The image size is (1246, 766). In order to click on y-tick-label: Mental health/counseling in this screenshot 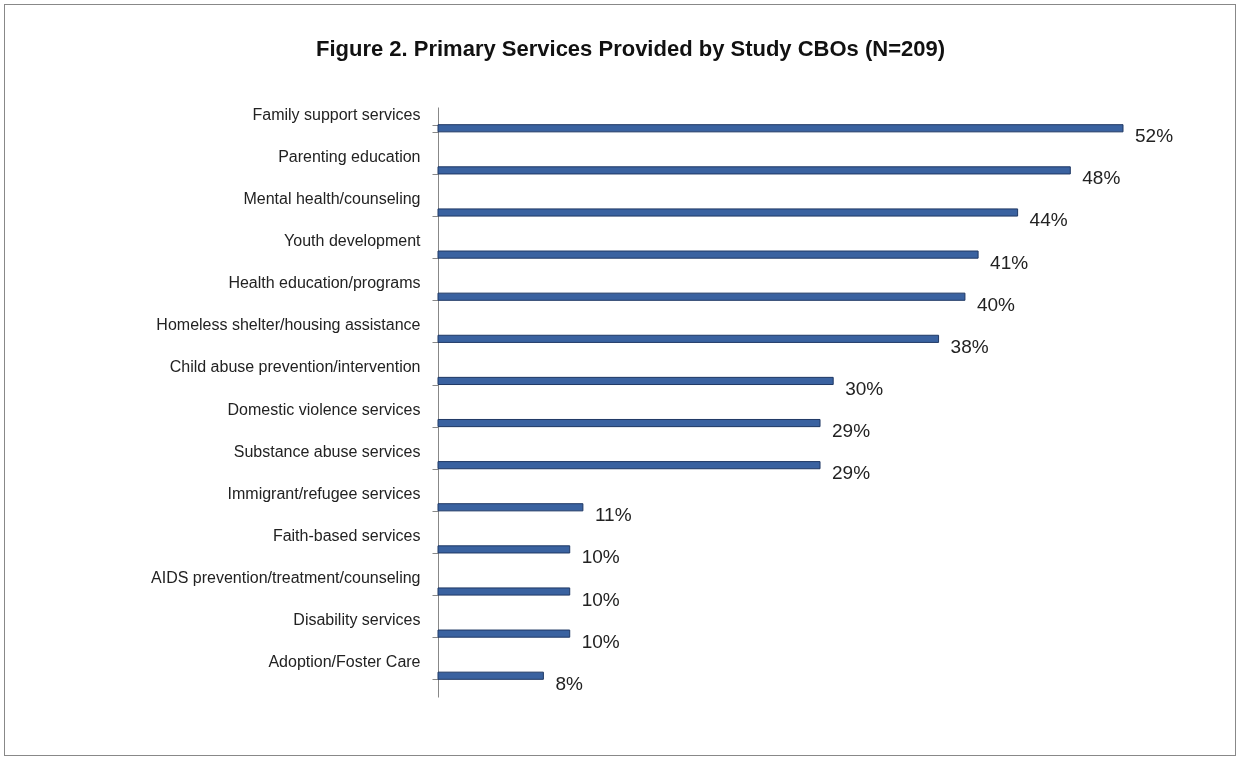, I will do `click(332, 198)`.